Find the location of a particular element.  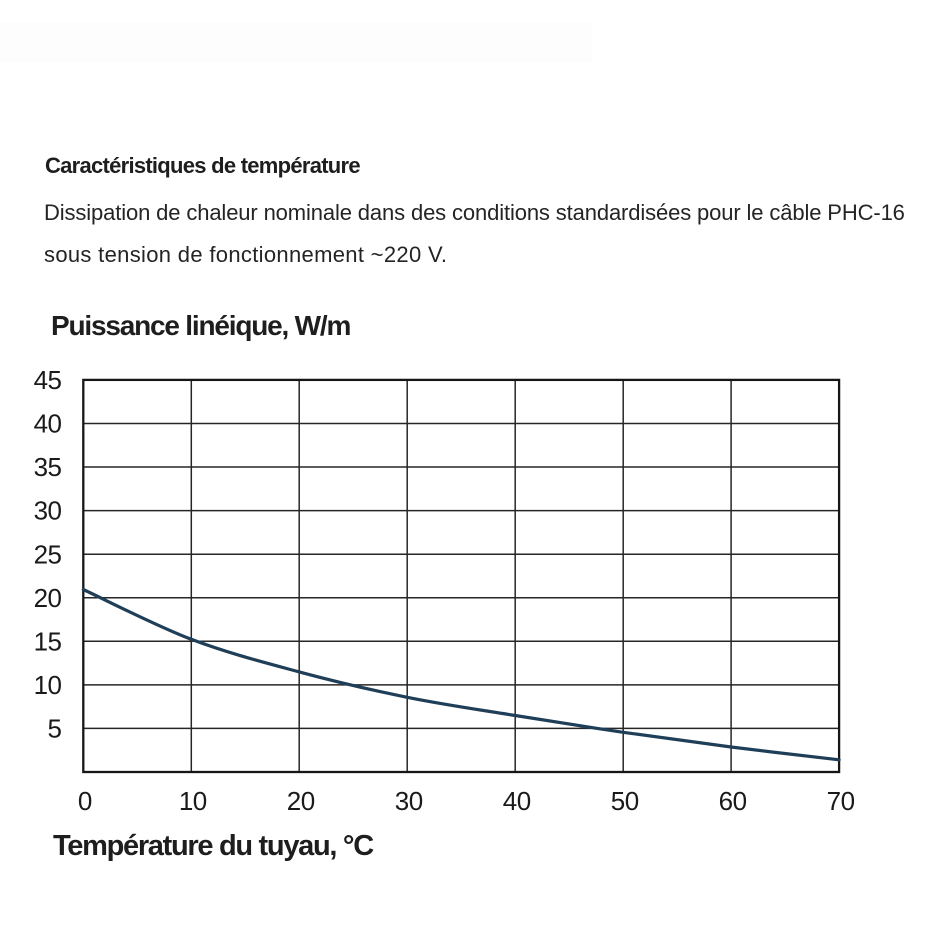

svg-text: 0 is located at coordinates (85, 801).